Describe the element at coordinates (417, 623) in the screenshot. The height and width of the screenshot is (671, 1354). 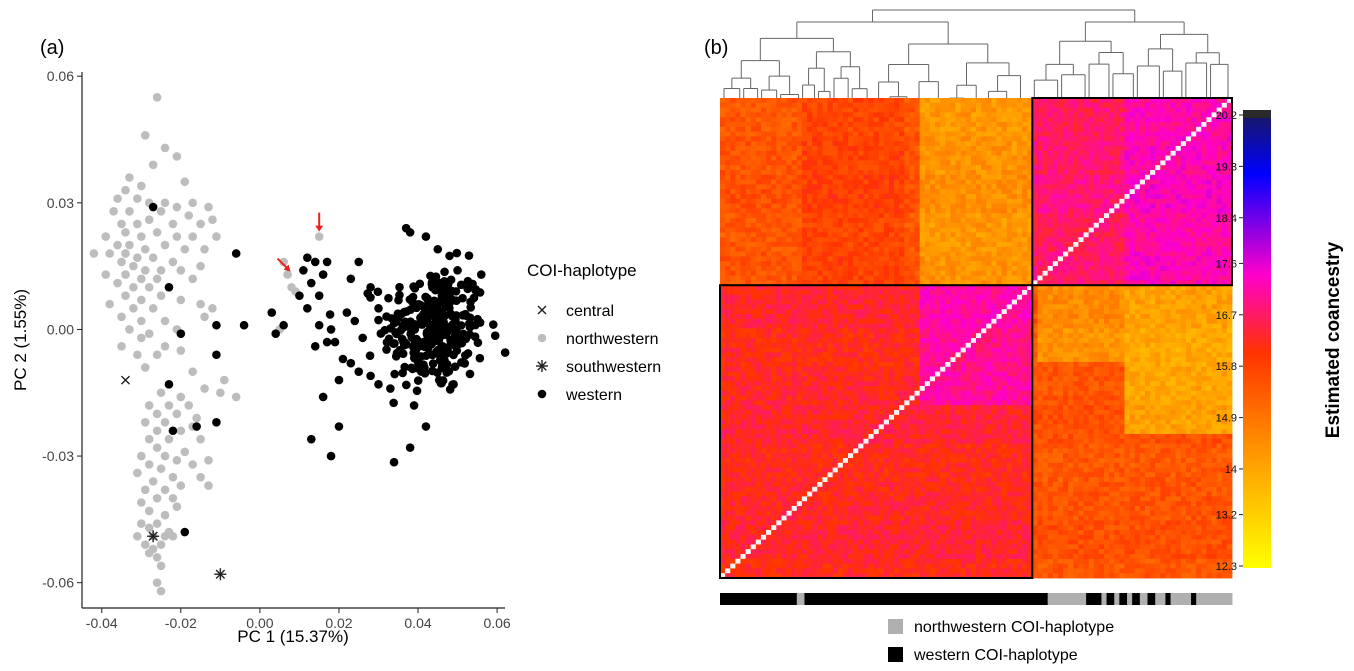
I see `x-tick-label: 0.04` at that location.